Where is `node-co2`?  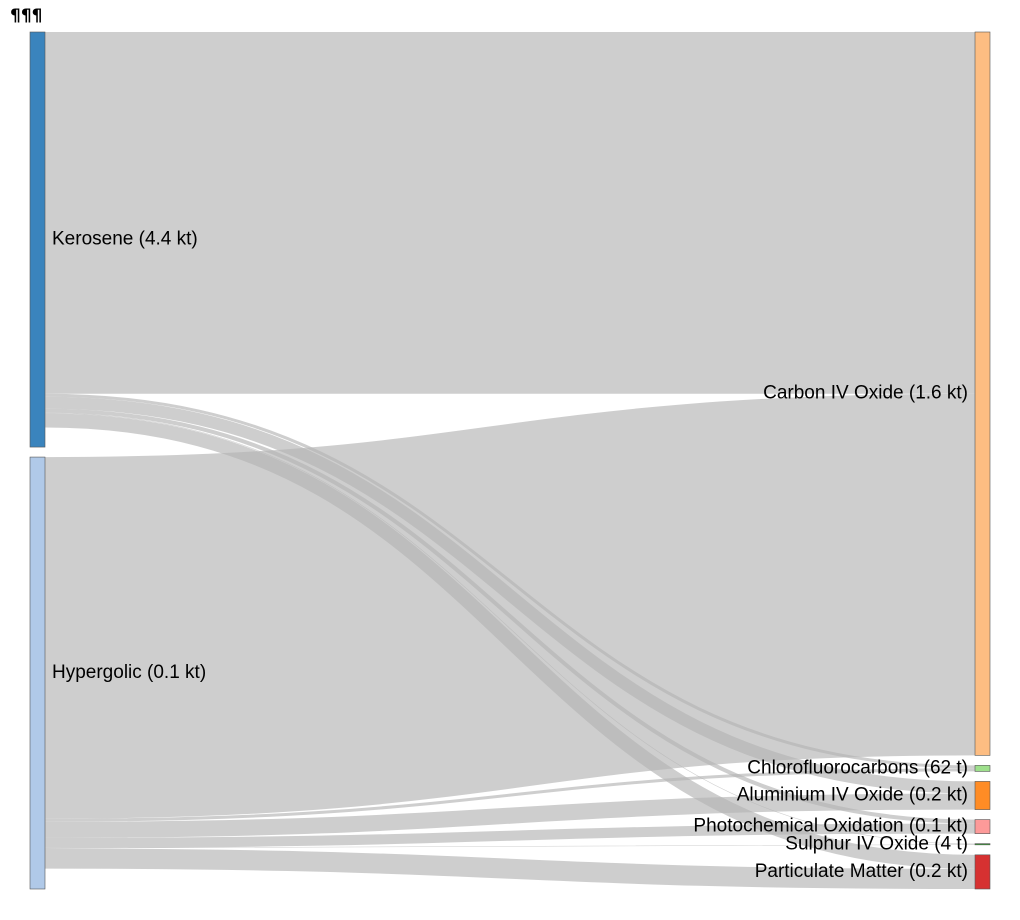 node-co2 is located at coordinates (982, 393).